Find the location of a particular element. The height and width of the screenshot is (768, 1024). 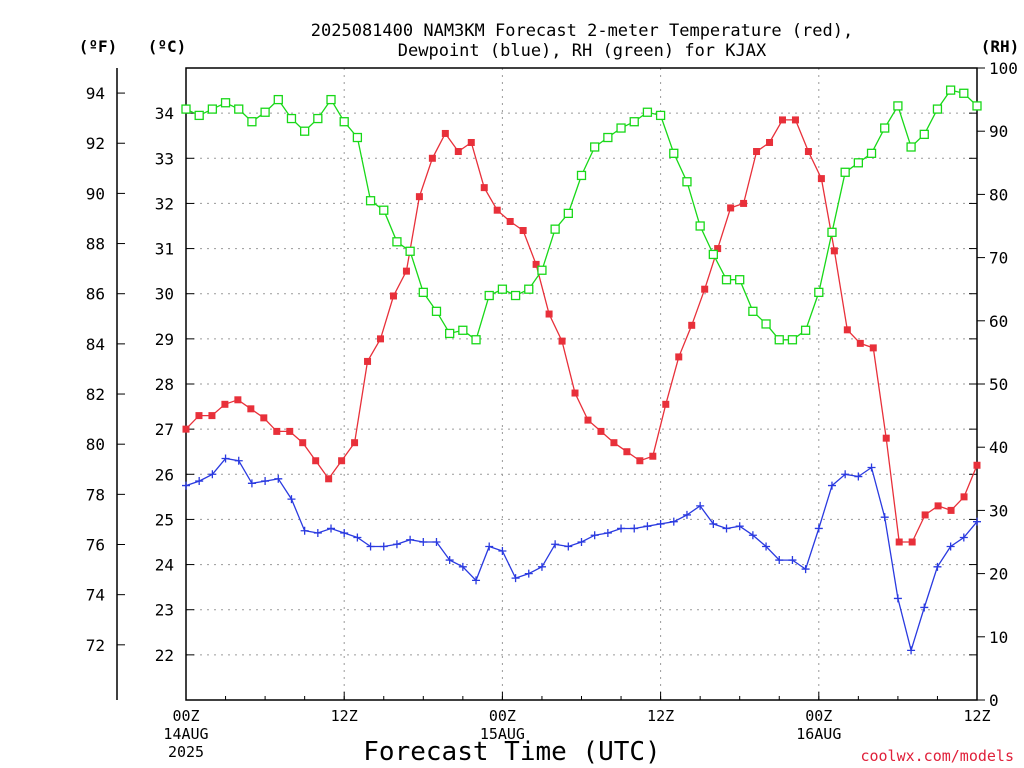

fahrenheit-tick-label: 80 is located at coordinates (95, 444).